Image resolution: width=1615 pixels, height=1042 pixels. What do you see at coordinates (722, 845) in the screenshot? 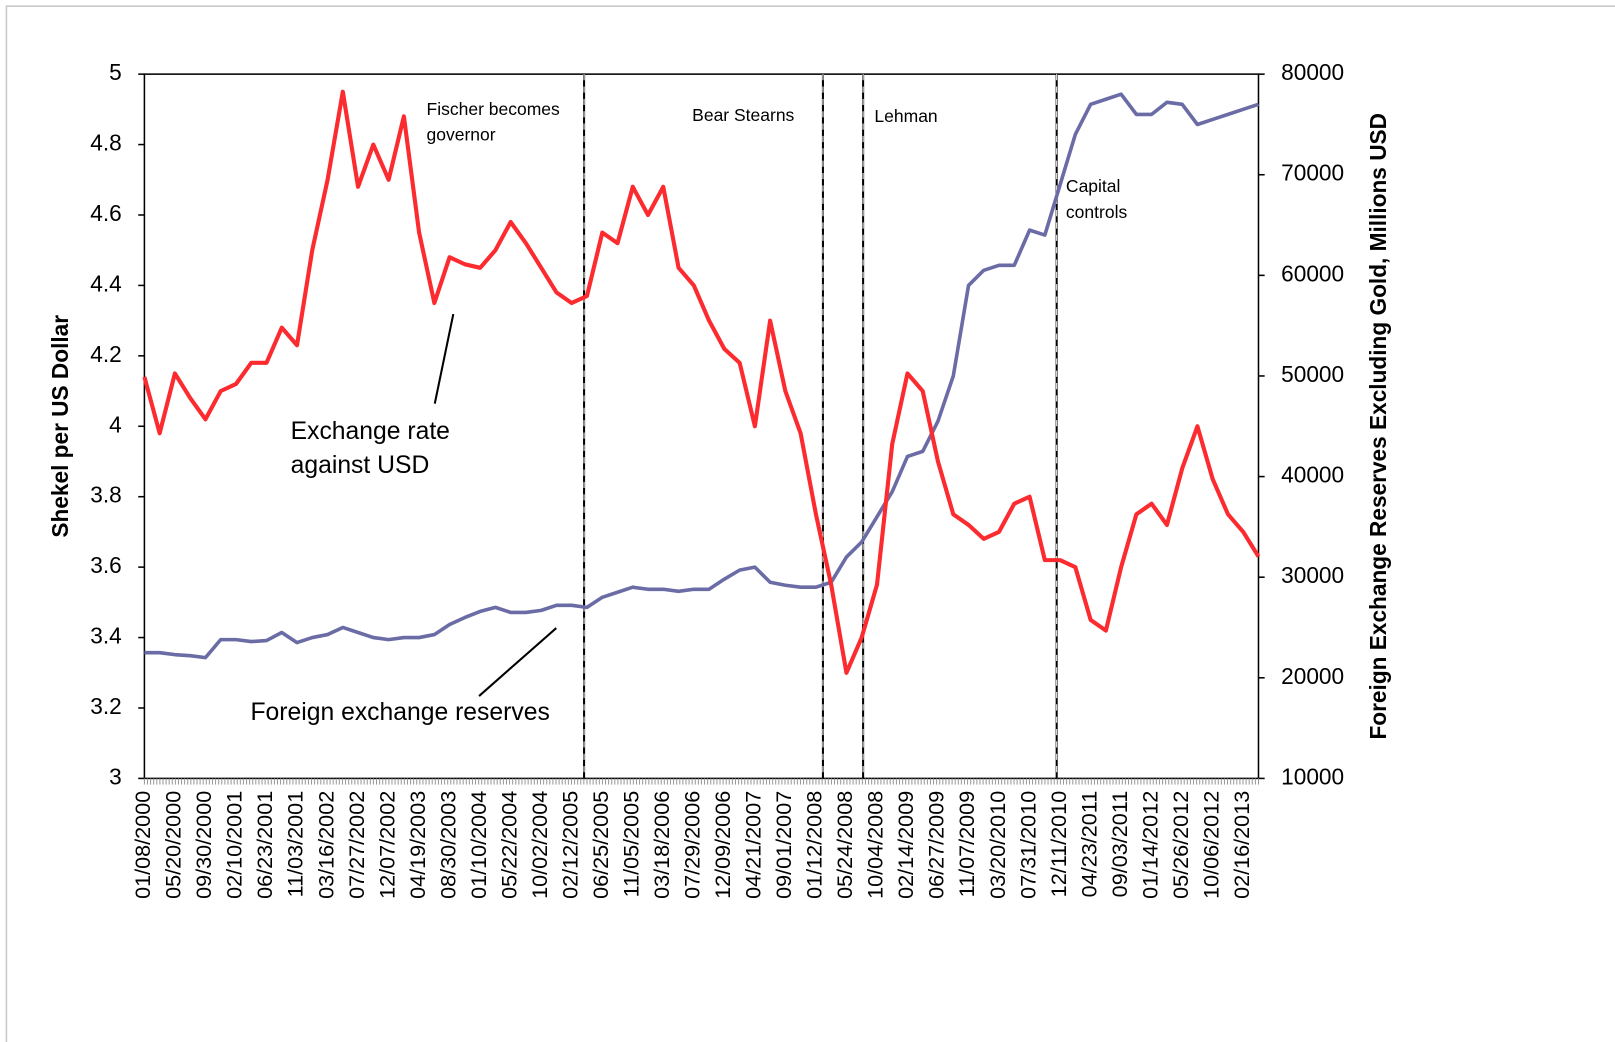
I see `x-tick-label: 12/09/2006` at bounding box center [722, 845].